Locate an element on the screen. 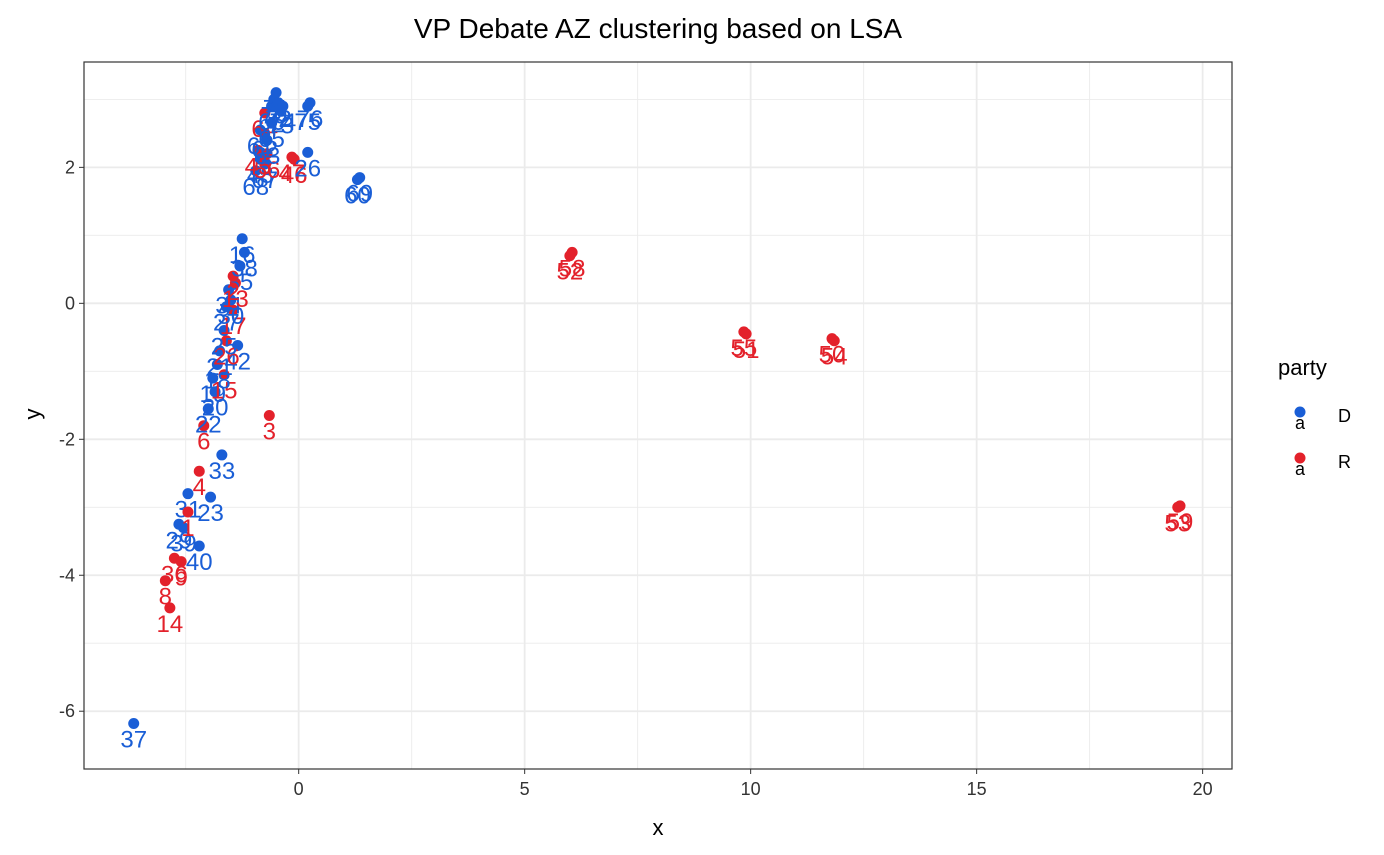 Image resolution: width=1384 pixels, height=855 pixels. point-label: 65 is located at coordinates (271, 139).